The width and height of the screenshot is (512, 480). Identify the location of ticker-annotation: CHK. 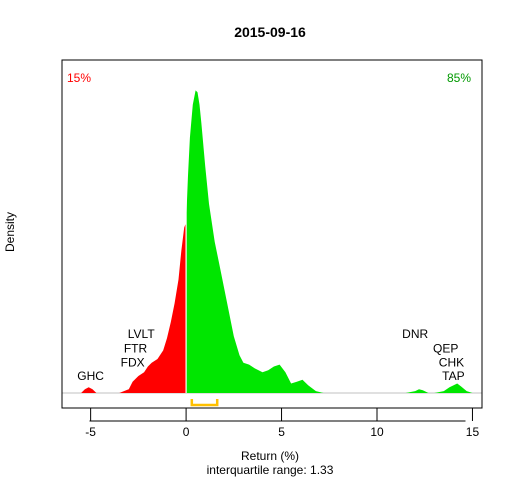
(451, 363).